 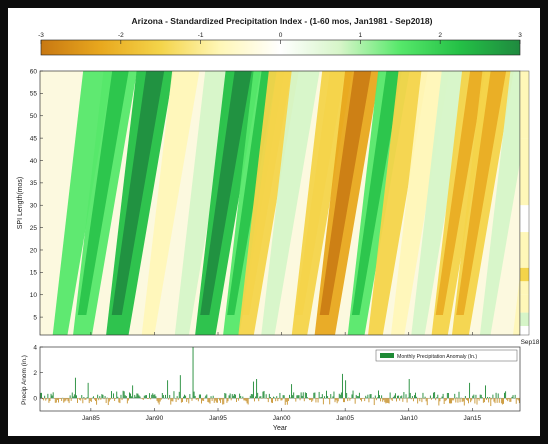 What do you see at coordinates (41, 35) in the screenshot?
I see `colorbar-tick-label: -3` at bounding box center [41, 35].